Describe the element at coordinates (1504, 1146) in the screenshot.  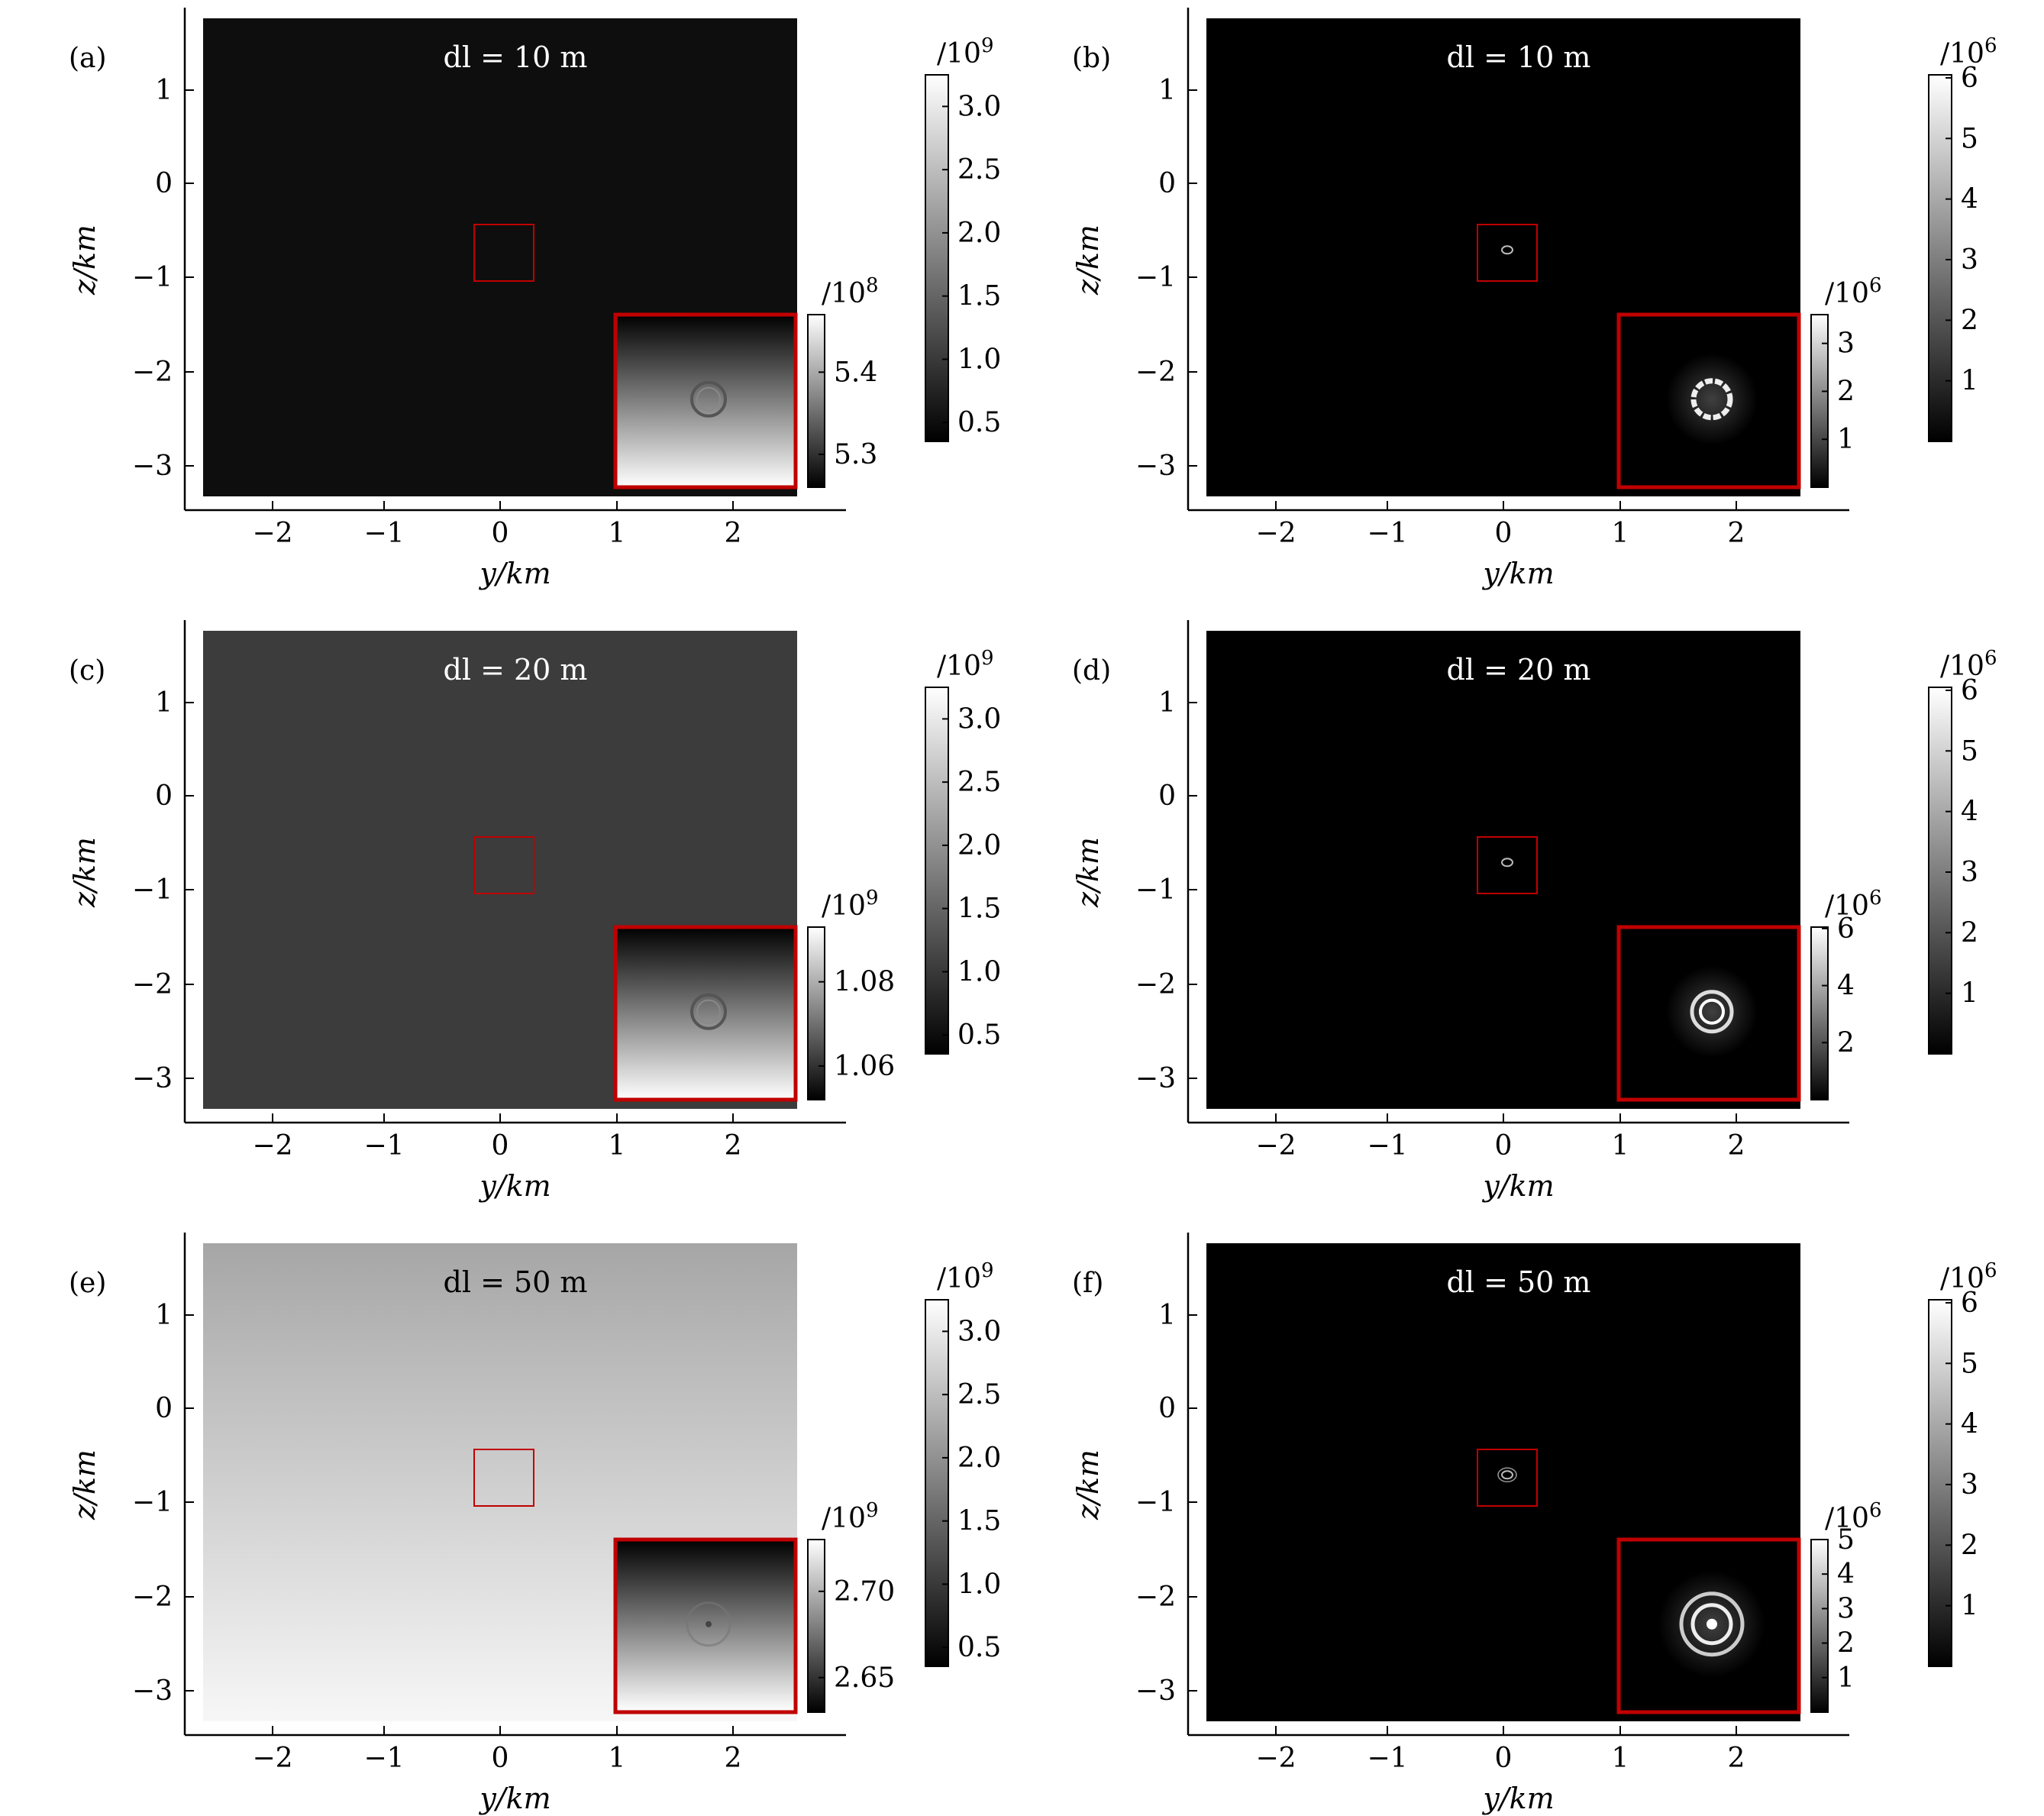
I see `x-tick-label: 0` at that location.